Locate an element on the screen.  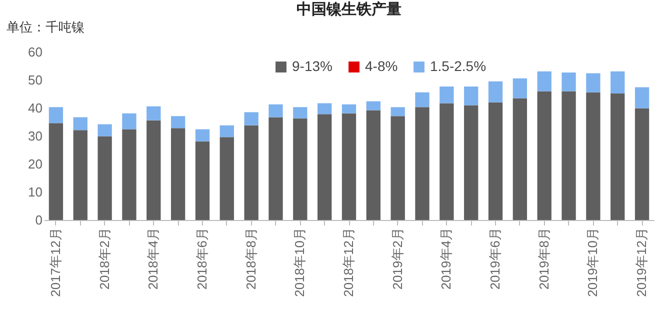
y-axis-title: 单位：千吨镍 is located at coordinates (45, 27).